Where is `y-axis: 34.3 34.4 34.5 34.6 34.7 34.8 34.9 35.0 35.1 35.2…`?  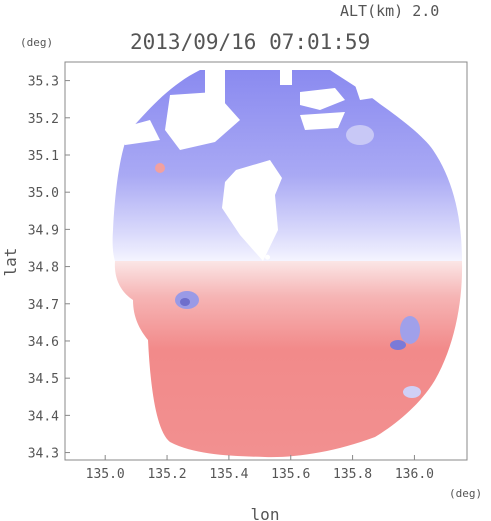 y-axis: 34.3 34.4 34.5 34.6 34.7 34.8 34.9 35.0 35.1 35.2… is located at coordinates (49, 268).